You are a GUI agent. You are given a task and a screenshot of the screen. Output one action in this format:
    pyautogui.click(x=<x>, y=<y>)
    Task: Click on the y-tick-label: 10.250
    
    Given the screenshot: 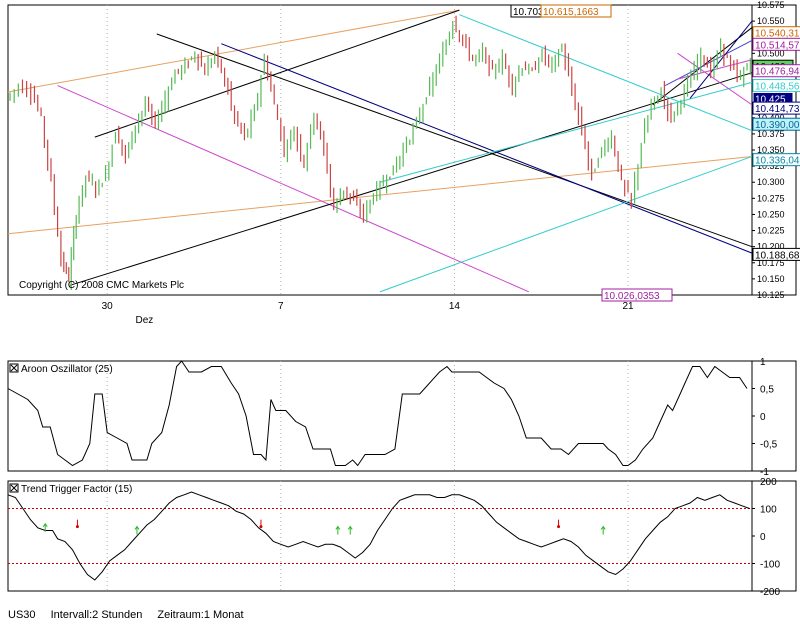 What is the action you would take?
    pyautogui.click(x=771, y=214)
    